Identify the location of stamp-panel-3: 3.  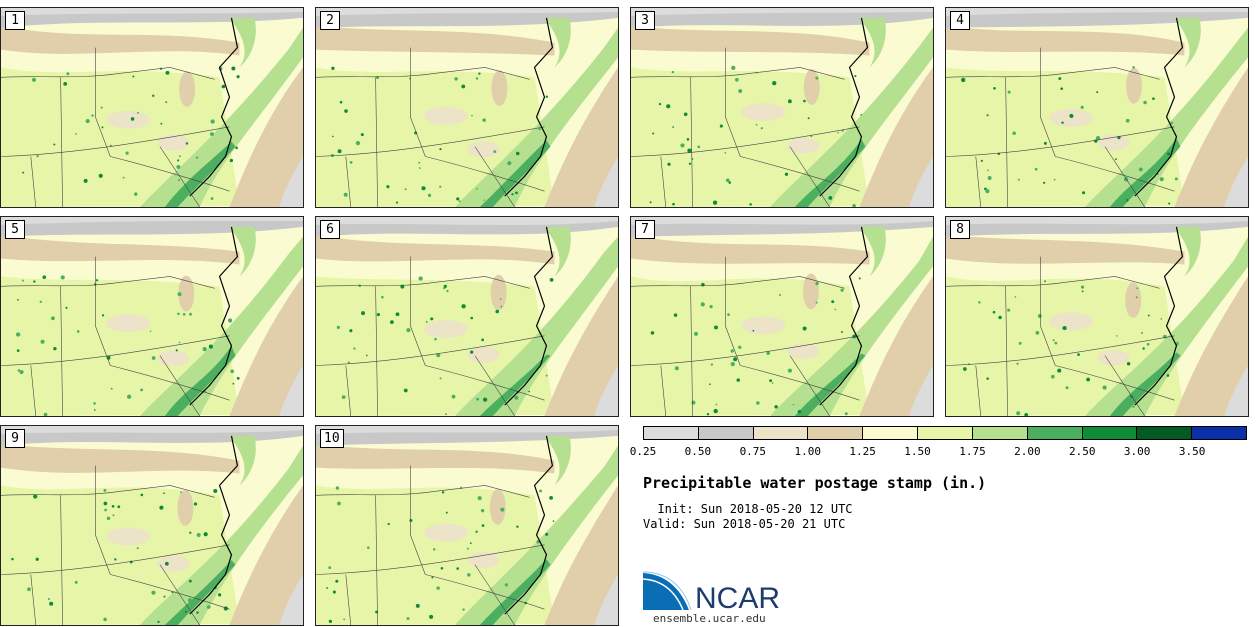
(782, 107).